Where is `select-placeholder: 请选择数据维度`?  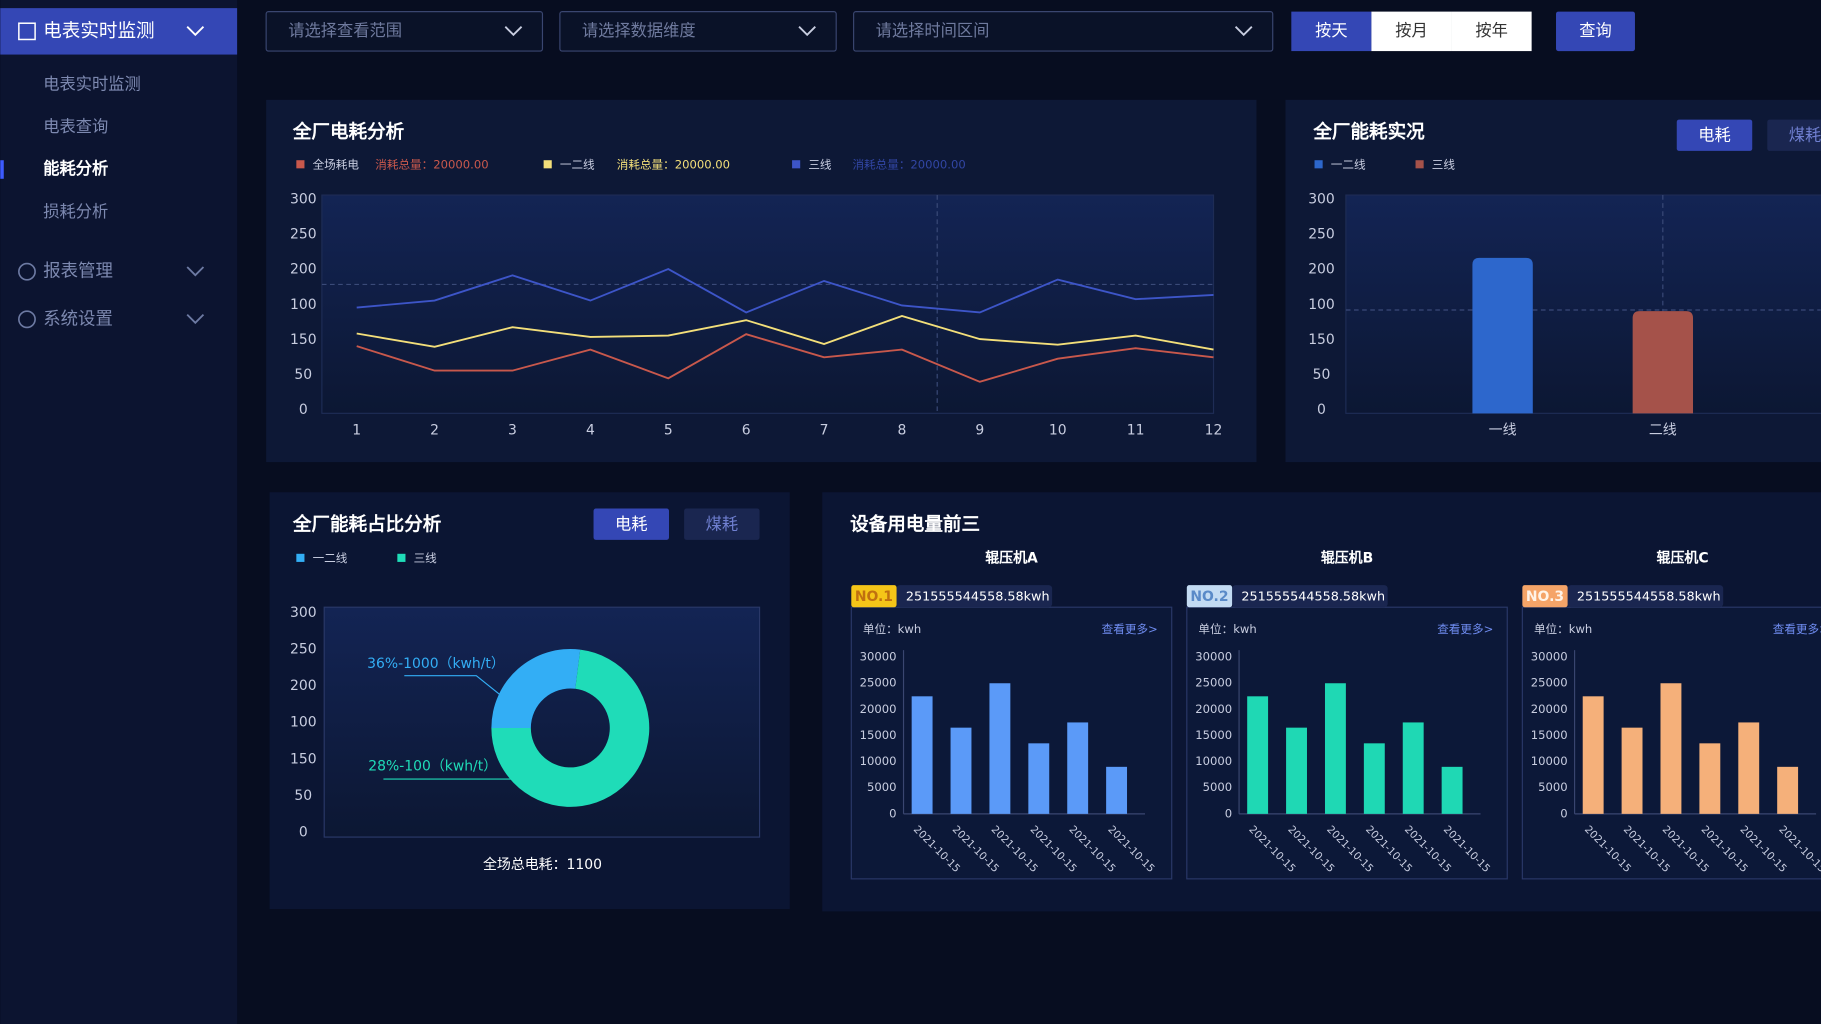 select-placeholder: 请选择数据维度 is located at coordinates (639, 30).